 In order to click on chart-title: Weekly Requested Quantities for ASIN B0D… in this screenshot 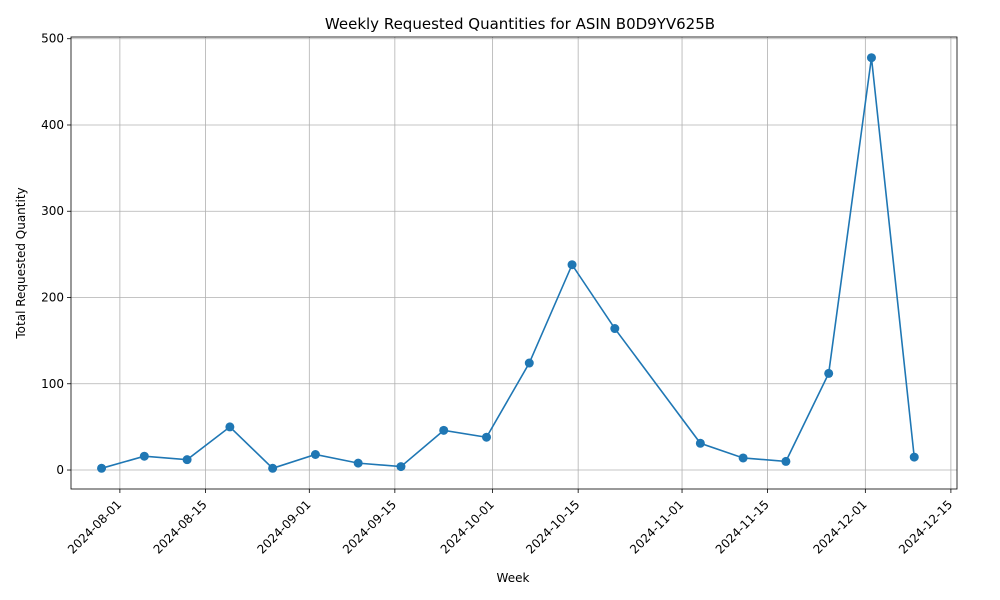, I will do `click(520, 24)`.